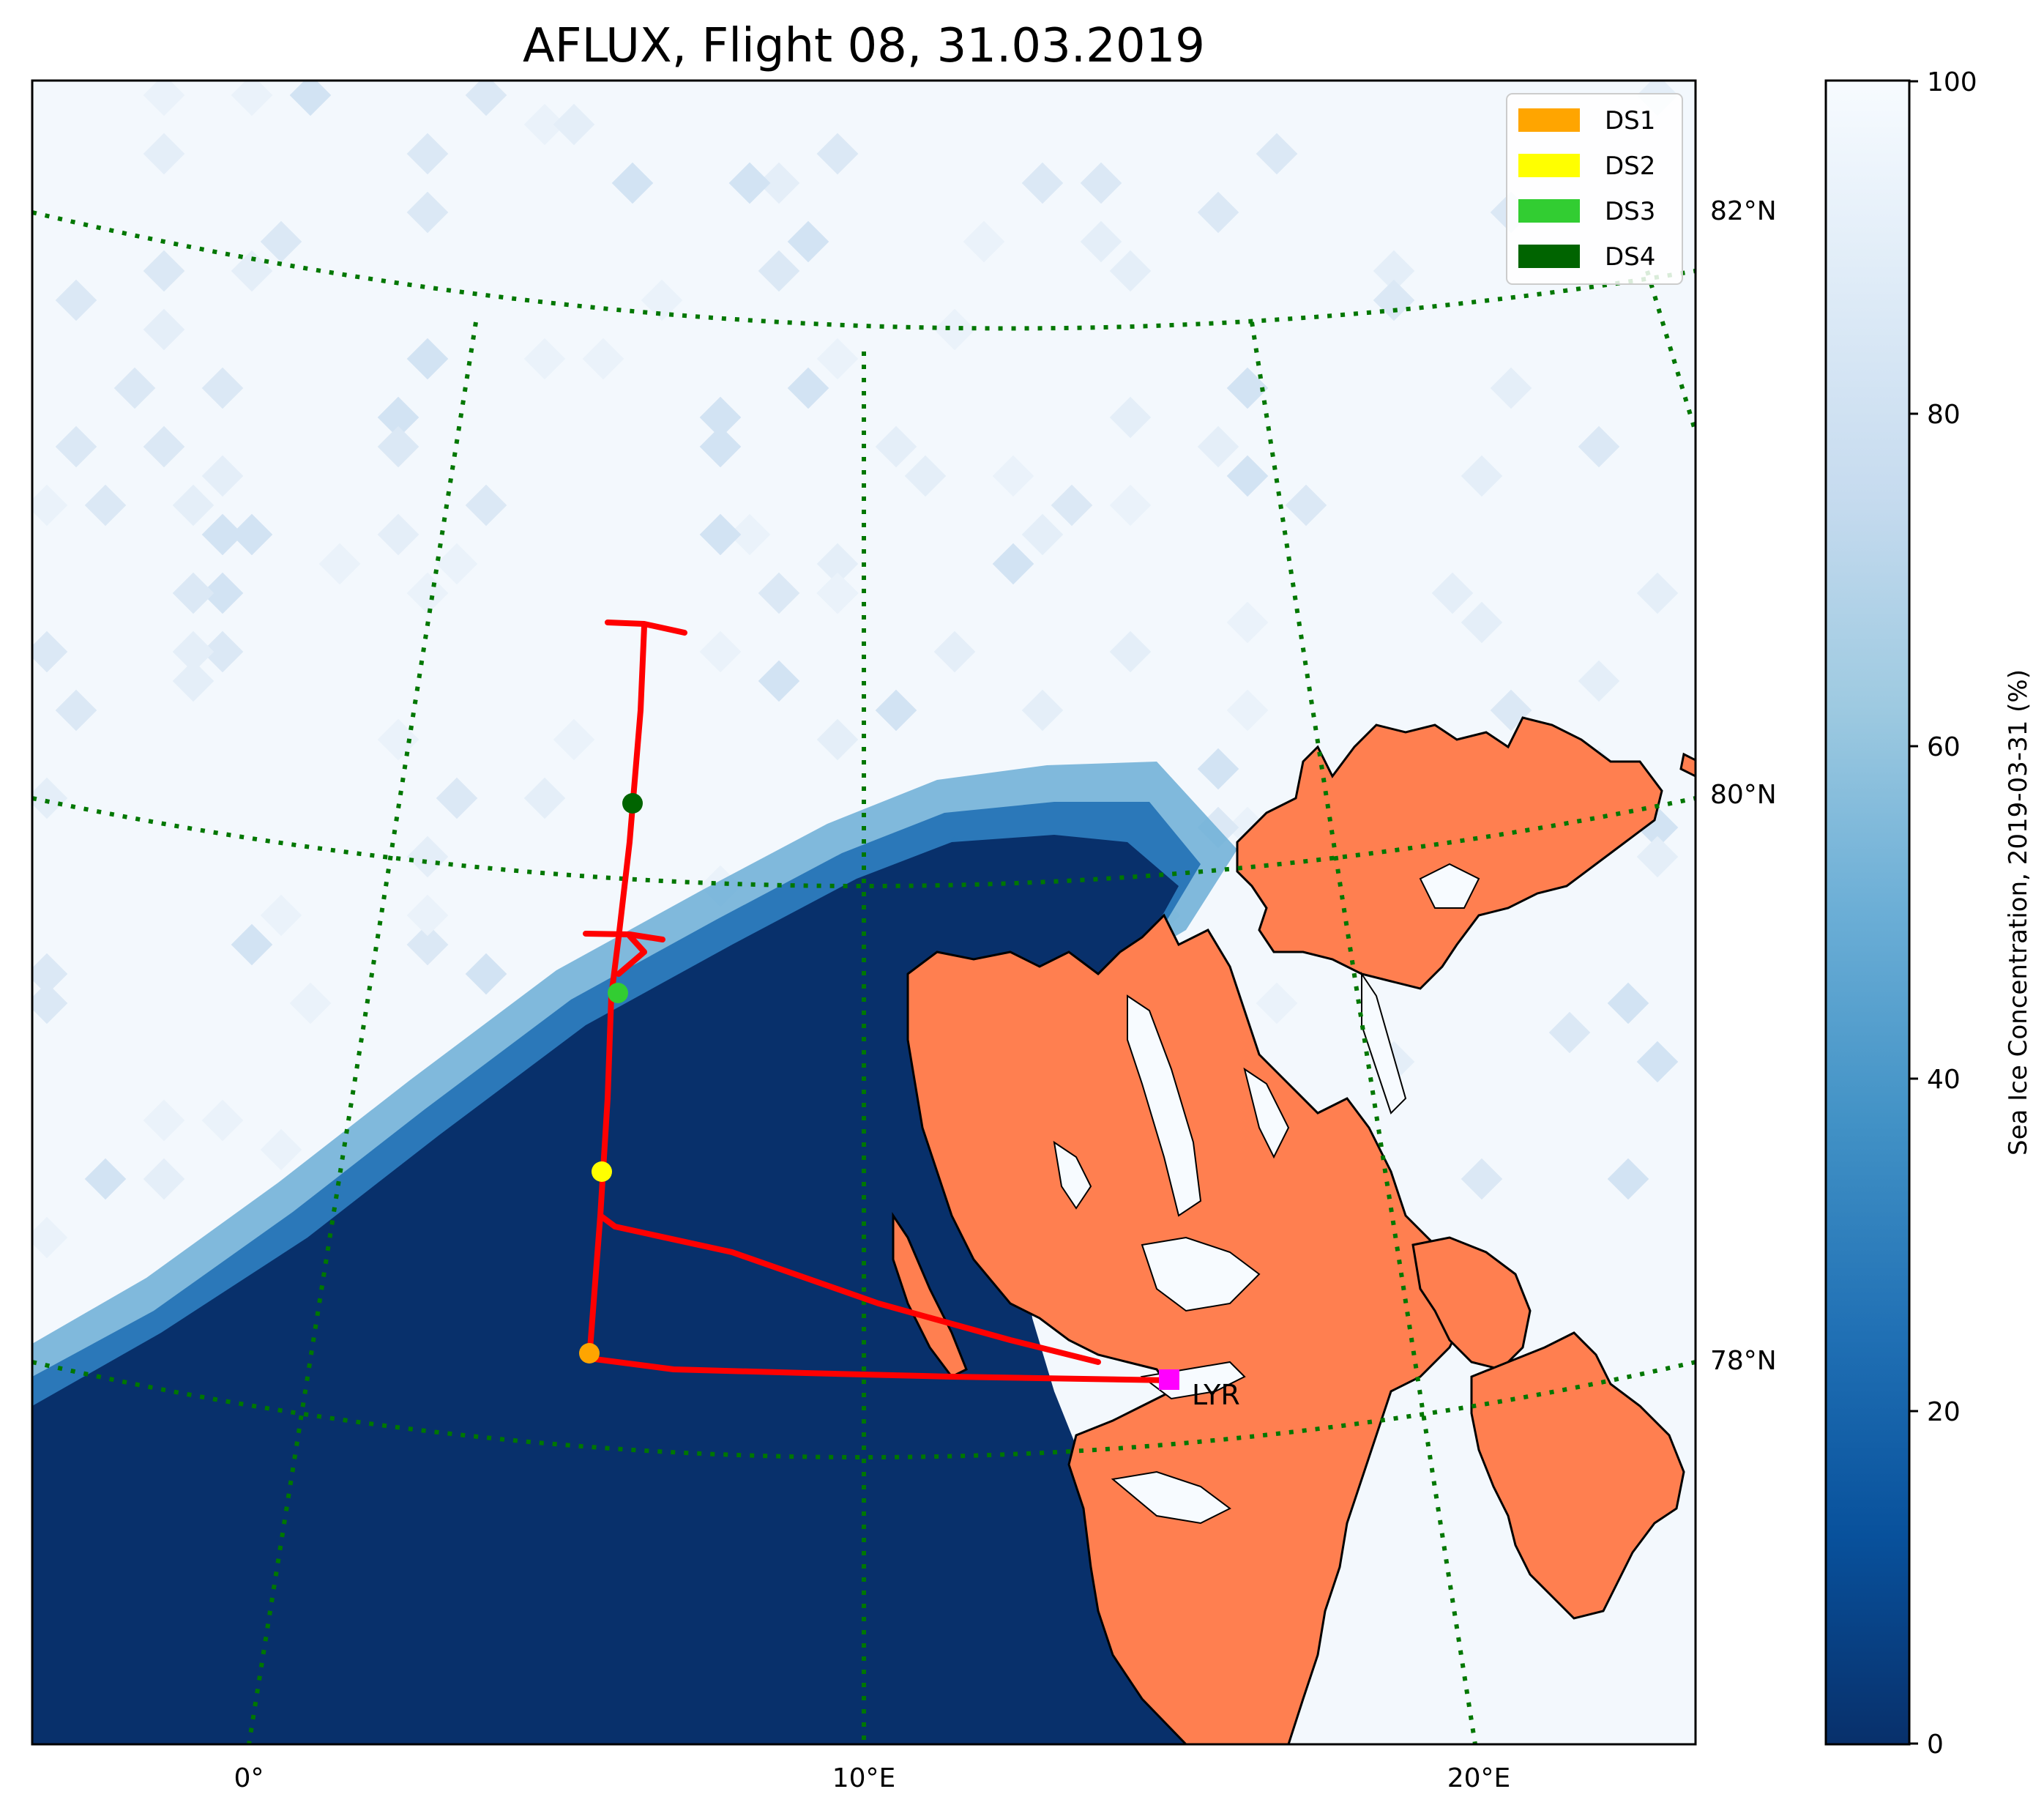 The image size is (2044, 1808). Describe the element at coordinates (1944, 1080) in the screenshot. I see `colorbar-tick-40: 40` at that location.